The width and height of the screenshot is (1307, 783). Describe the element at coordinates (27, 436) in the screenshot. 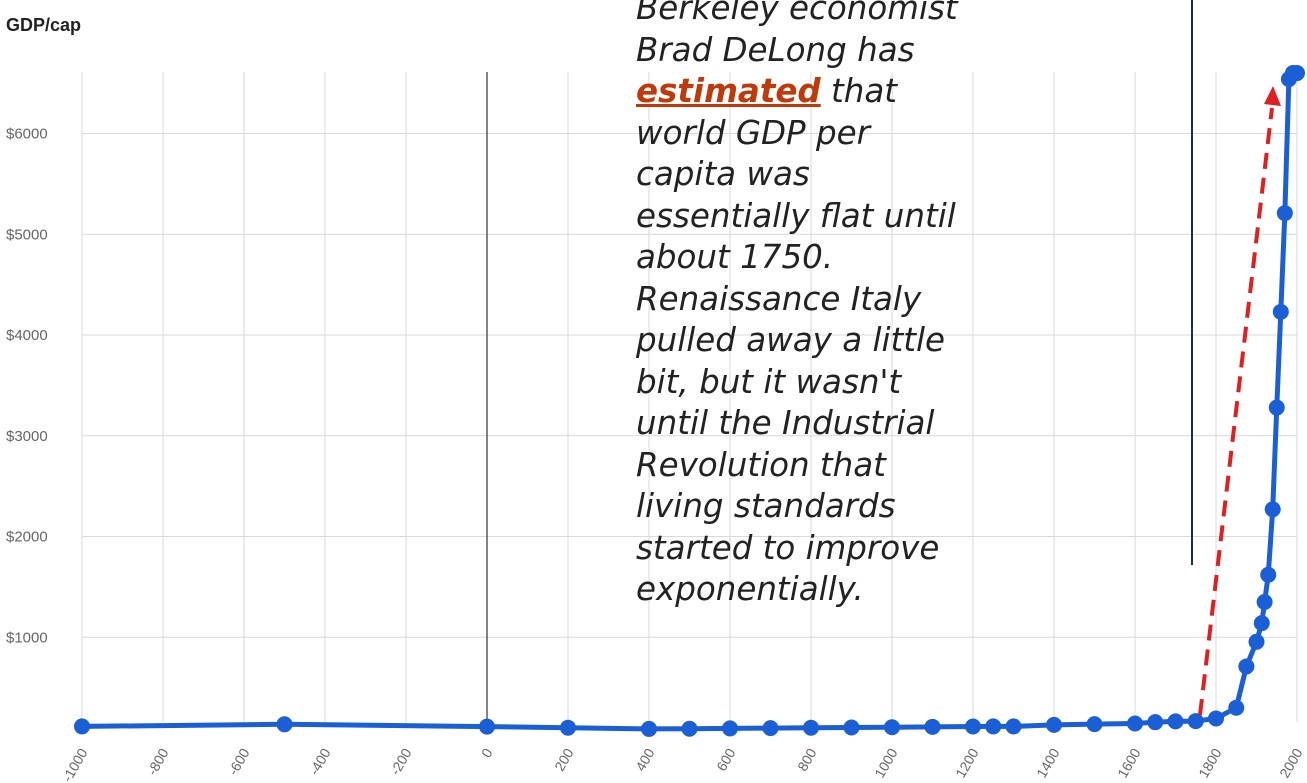

I see `y-tick-label: $3000` at that location.